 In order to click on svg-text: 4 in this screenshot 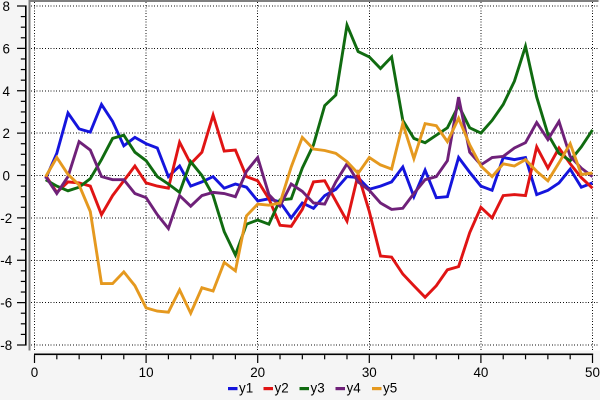, I will do `click(6, 91)`.